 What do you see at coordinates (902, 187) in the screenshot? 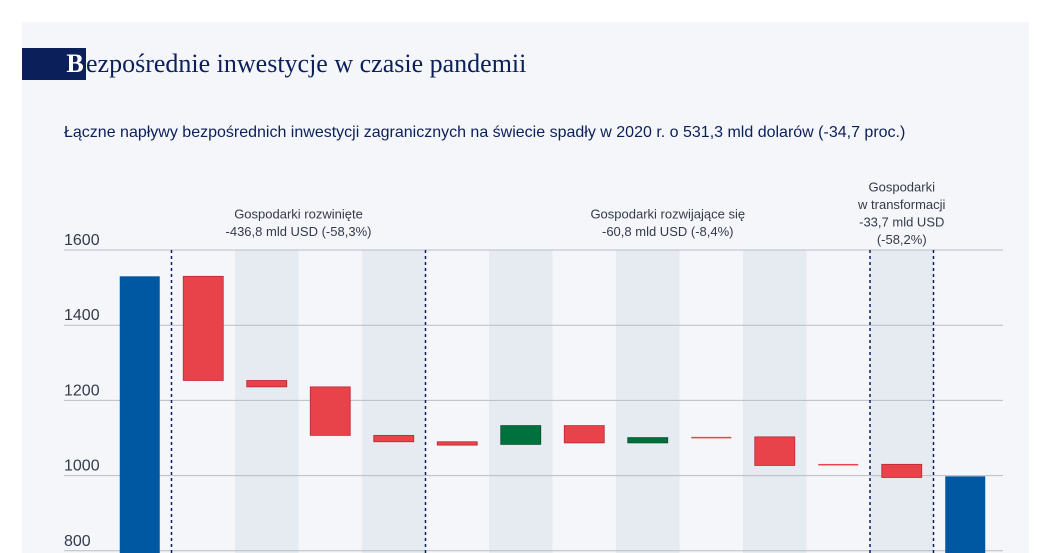
I see `group-label: Gospodarki` at bounding box center [902, 187].